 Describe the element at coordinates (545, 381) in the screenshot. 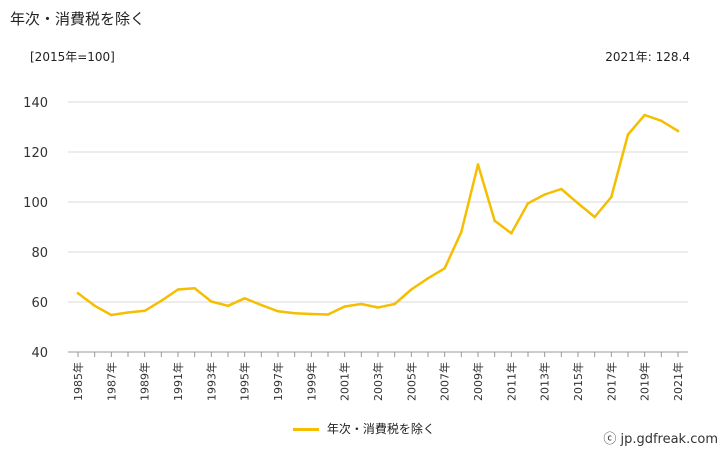

I see `x-tick-label: 2013年` at that location.